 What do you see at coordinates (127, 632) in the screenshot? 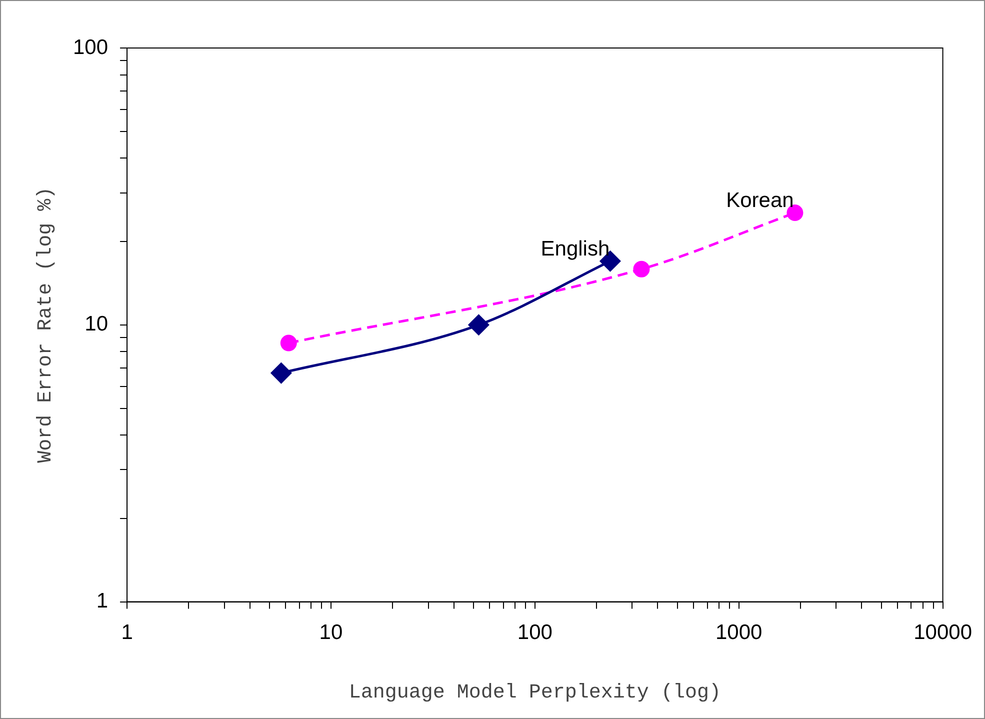
I see `x-tick-label: 1` at bounding box center [127, 632].